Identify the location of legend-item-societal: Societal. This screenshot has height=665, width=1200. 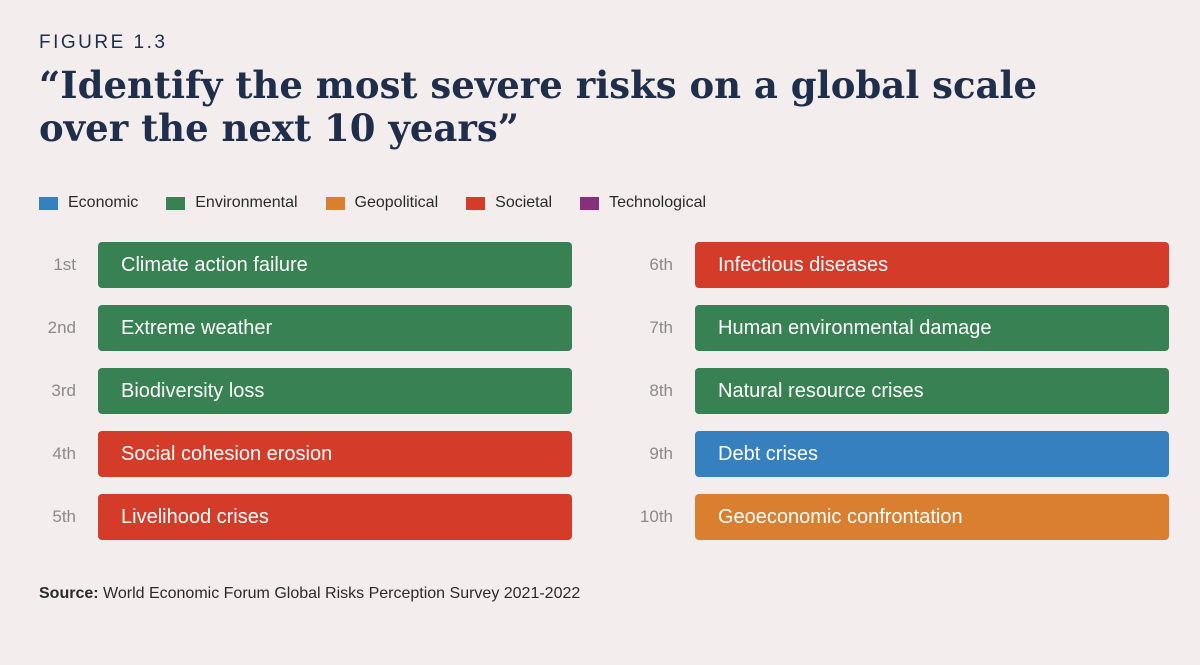
(509, 203).